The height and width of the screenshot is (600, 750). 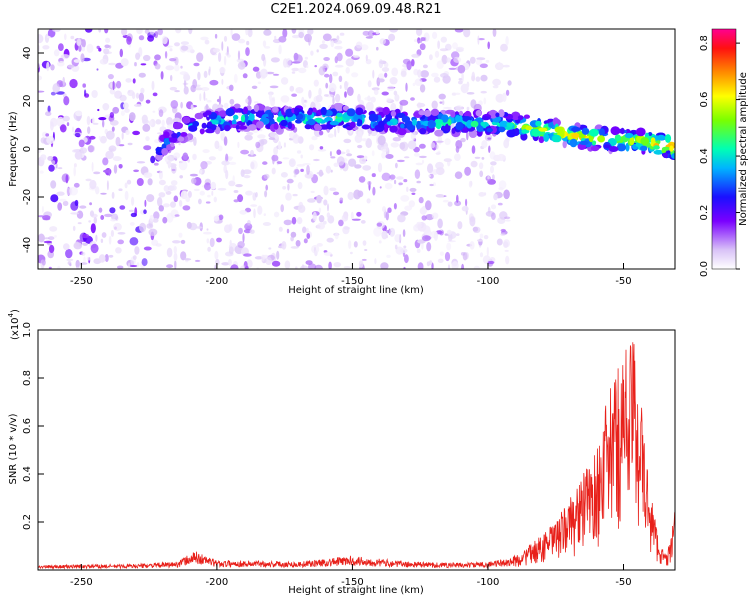 I want to click on colorbar-gradient, so click(x=724, y=149).